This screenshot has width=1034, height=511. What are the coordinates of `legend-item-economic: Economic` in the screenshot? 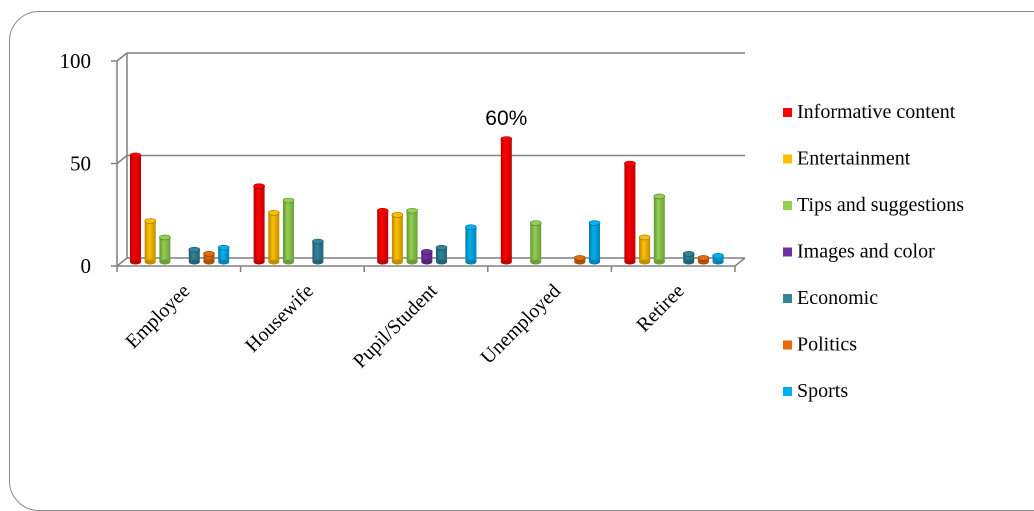 It's located at (830, 298).